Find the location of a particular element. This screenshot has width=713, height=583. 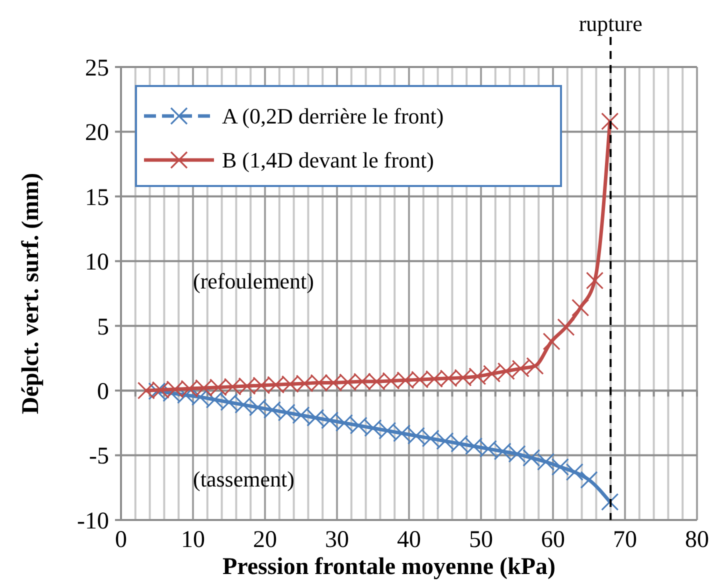

x-tick-label: 0 is located at coordinates (121, 540).